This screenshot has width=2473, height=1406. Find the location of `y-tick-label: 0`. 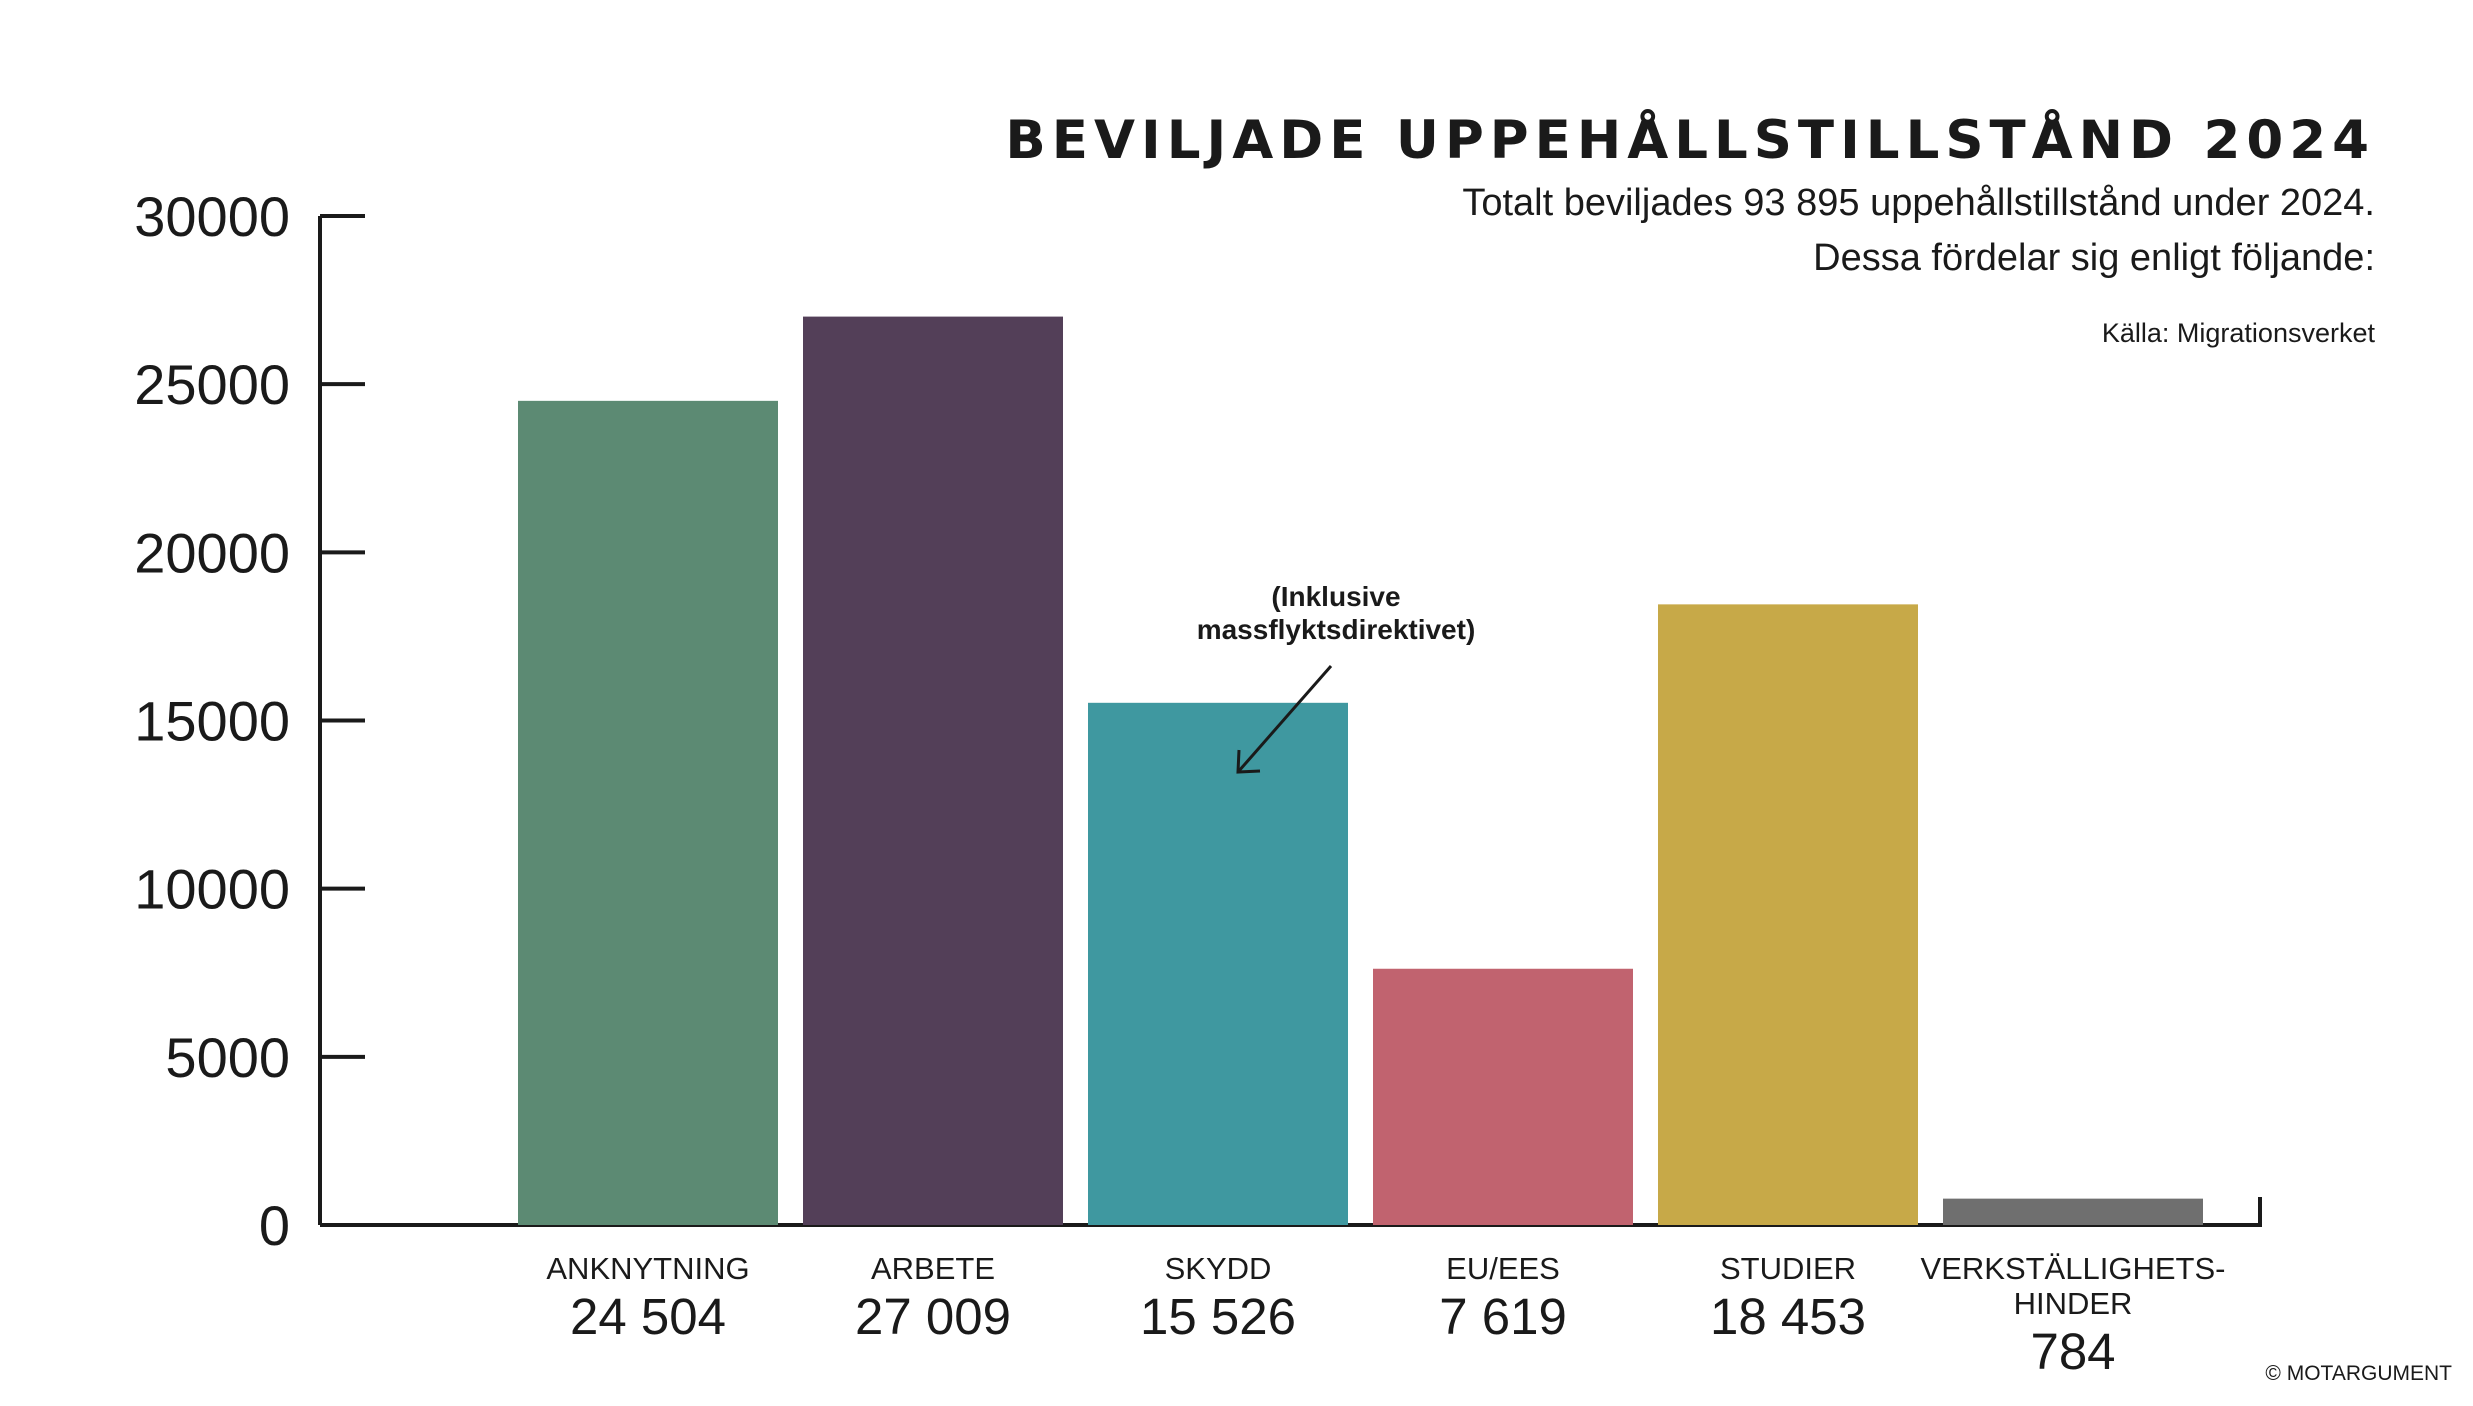

y-tick-label: 0 is located at coordinates (274, 1225).